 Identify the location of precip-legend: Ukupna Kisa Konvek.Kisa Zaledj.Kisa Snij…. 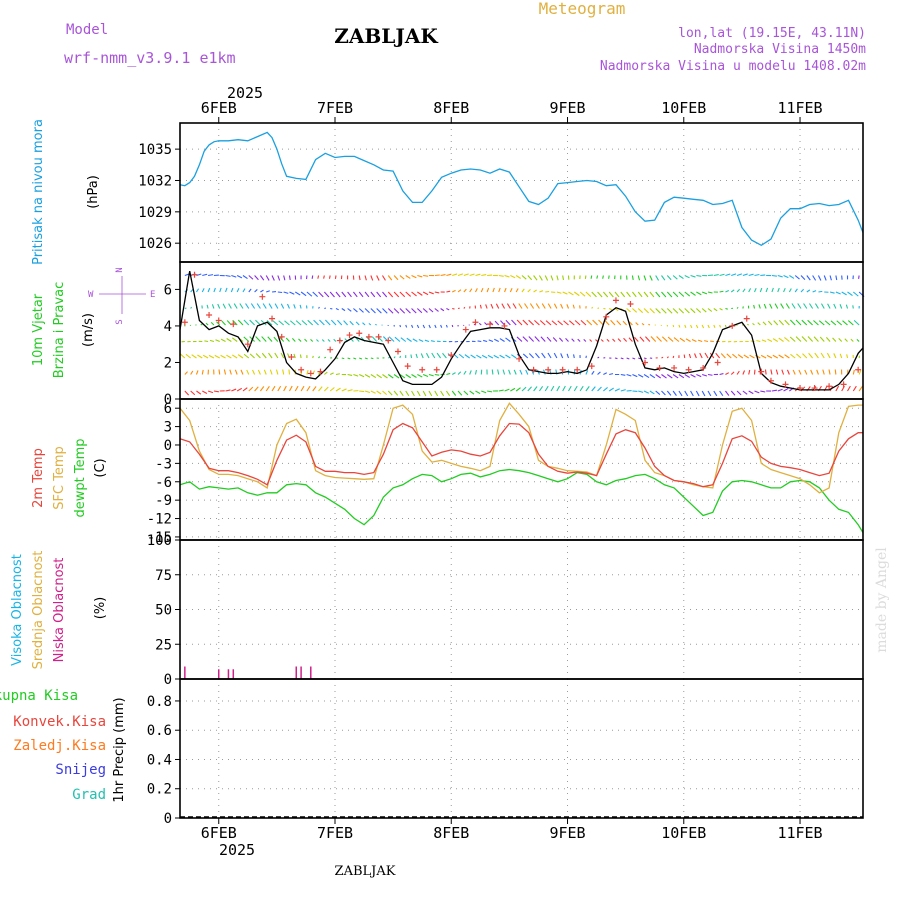
(53, 745).